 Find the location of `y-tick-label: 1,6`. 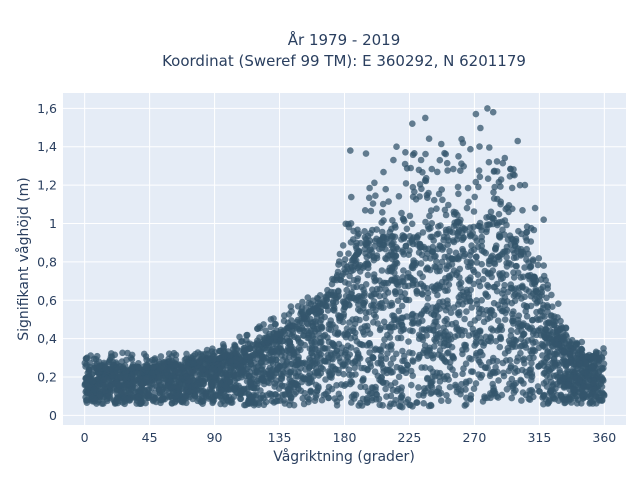

y-tick-label: 1,6 is located at coordinates (47, 108).